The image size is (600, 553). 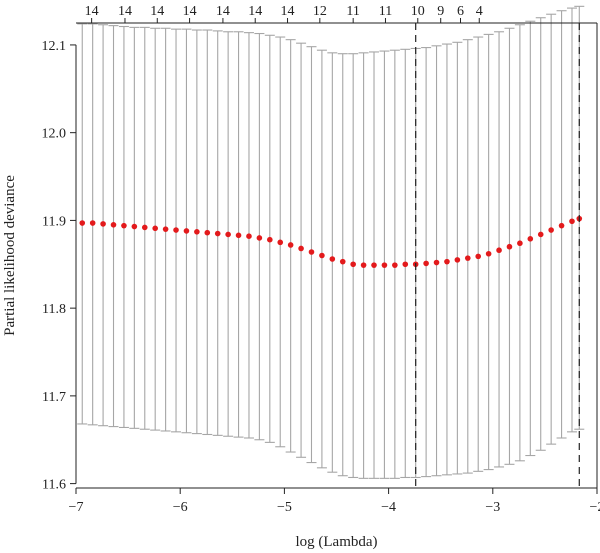 I want to click on x-tick-label: −2, so click(x=595, y=507).